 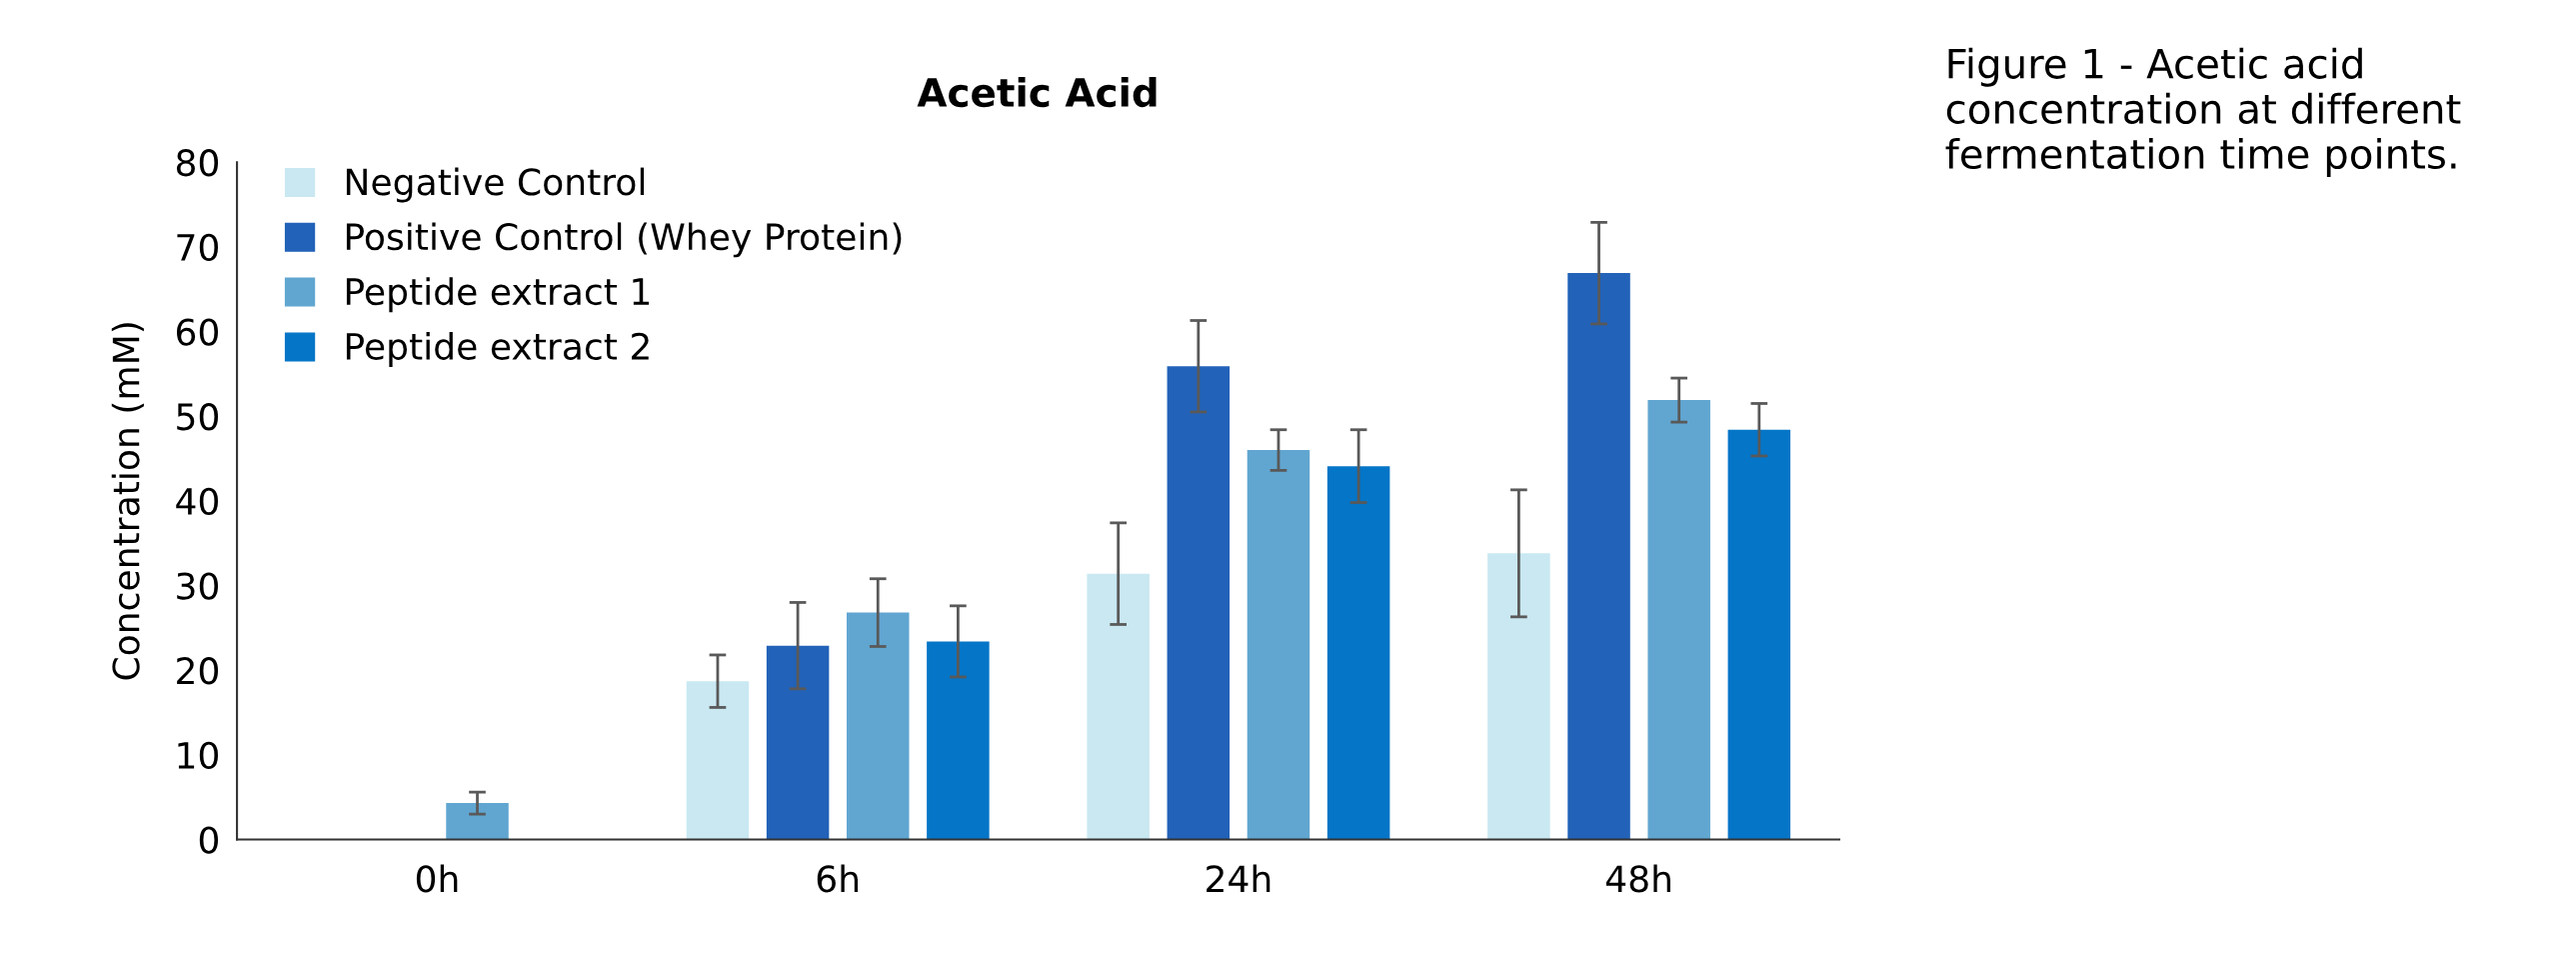 What do you see at coordinates (198, 163) in the screenshot?
I see `y-tick-label: 80` at bounding box center [198, 163].